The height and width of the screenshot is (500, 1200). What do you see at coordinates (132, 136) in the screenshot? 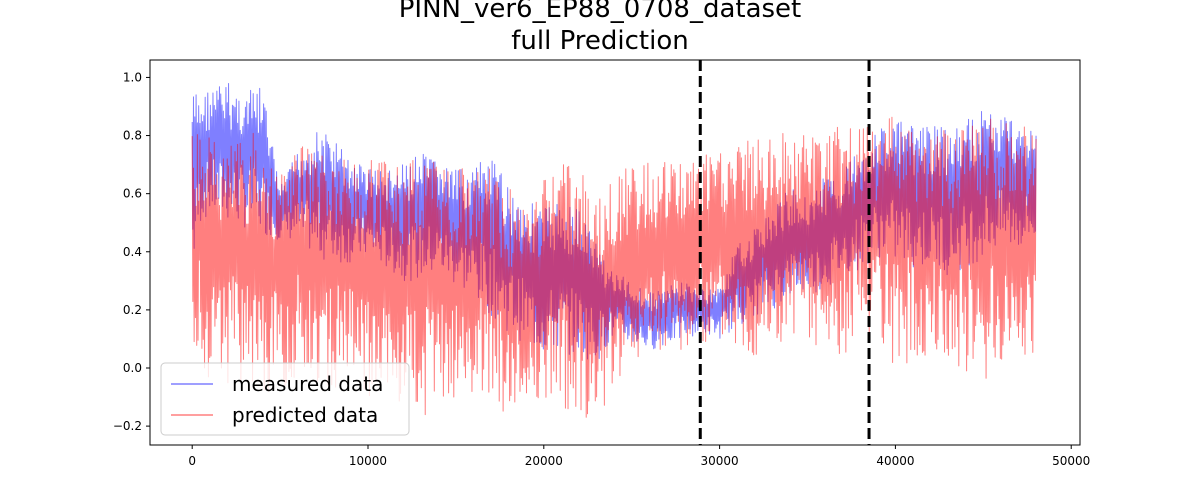
I see `y-tick-label: 0.8` at bounding box center [132, 136].